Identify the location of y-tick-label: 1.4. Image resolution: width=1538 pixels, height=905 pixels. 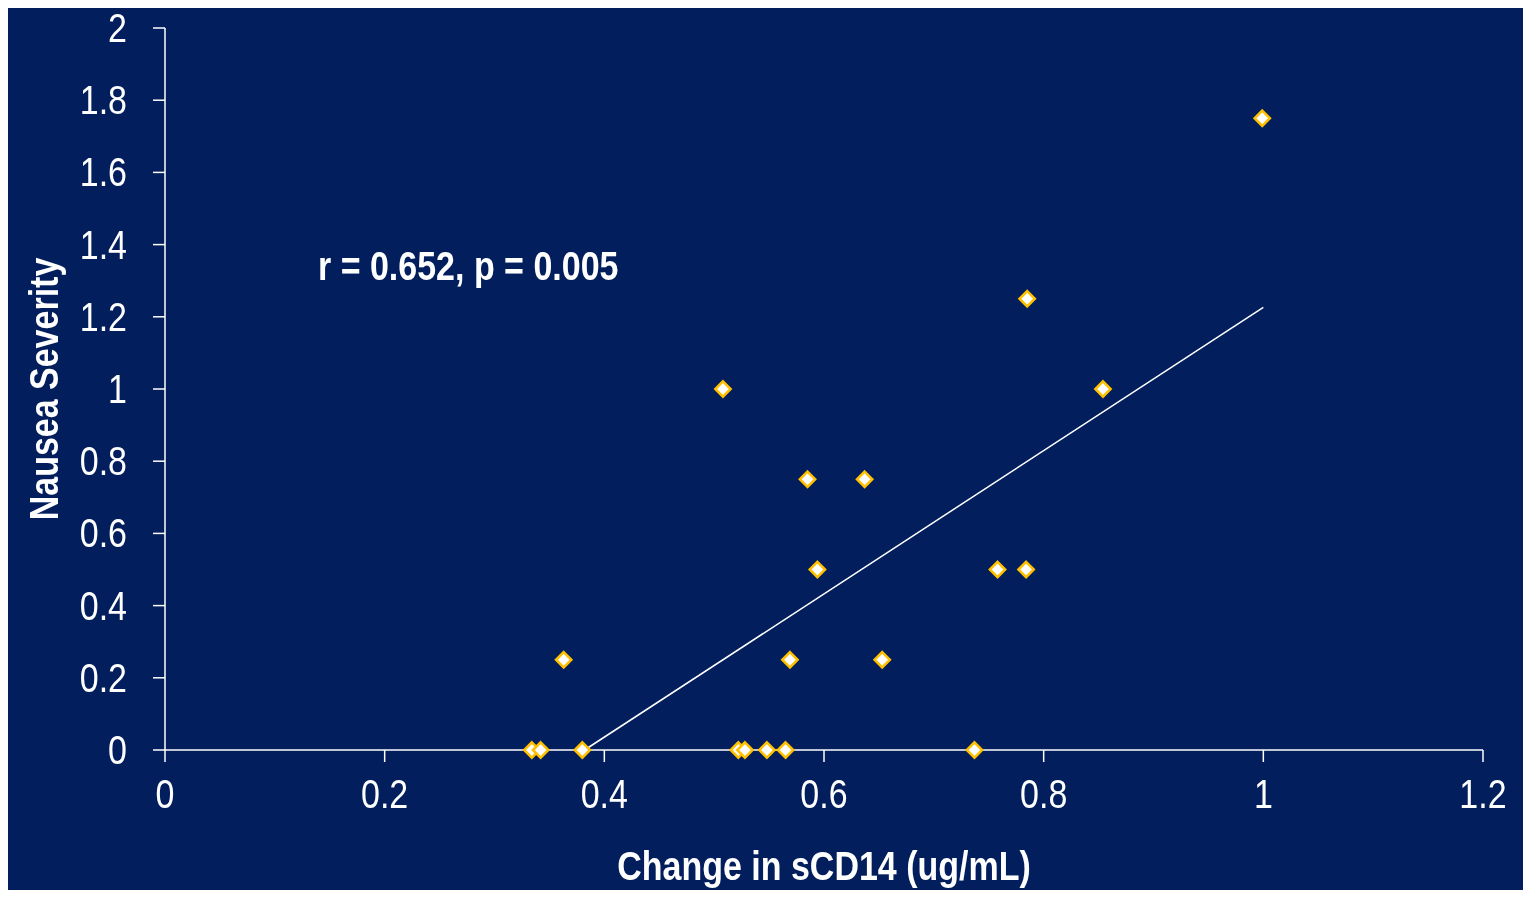
(103, 244).